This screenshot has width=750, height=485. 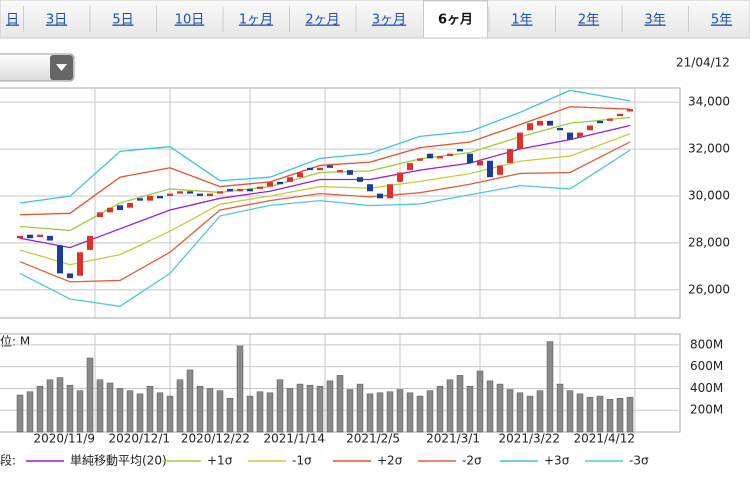 I want to click on y-tick-label: 32,000, so click(x=709, y=149).